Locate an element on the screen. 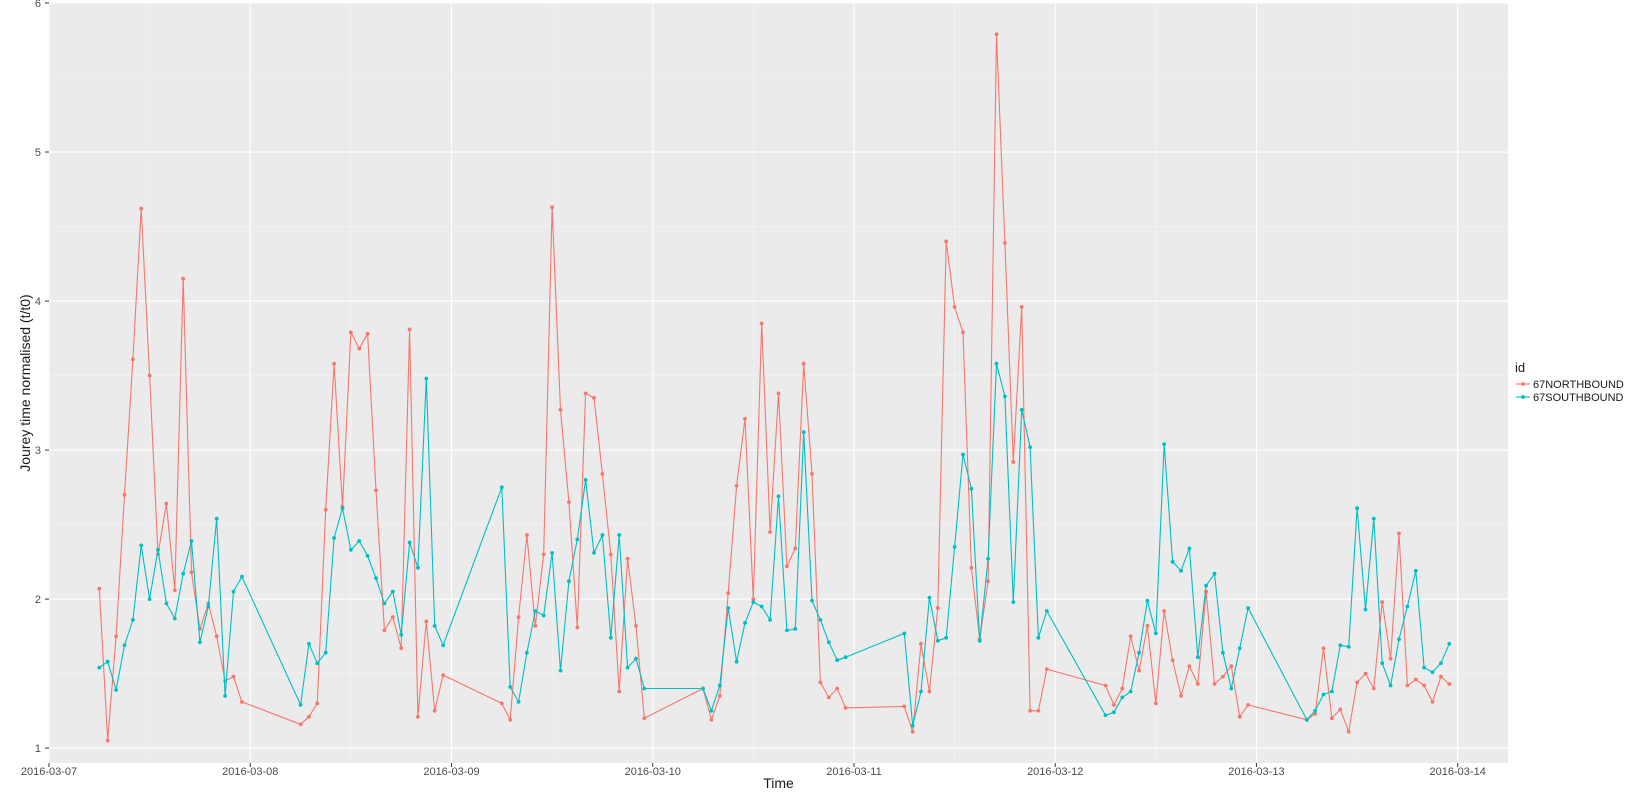 The height and width of the screenshot is (802, 1641). x-tick-label: 2016-03-14 is located at coordinates (1458, 772).